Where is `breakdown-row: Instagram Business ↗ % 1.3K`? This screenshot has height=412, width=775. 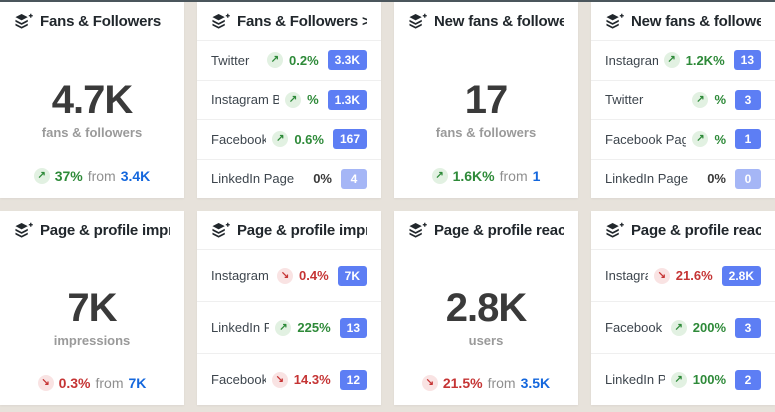 breakdown-row: Instagram Business ↗ % 1.3K is located at coordinates (289, 99).